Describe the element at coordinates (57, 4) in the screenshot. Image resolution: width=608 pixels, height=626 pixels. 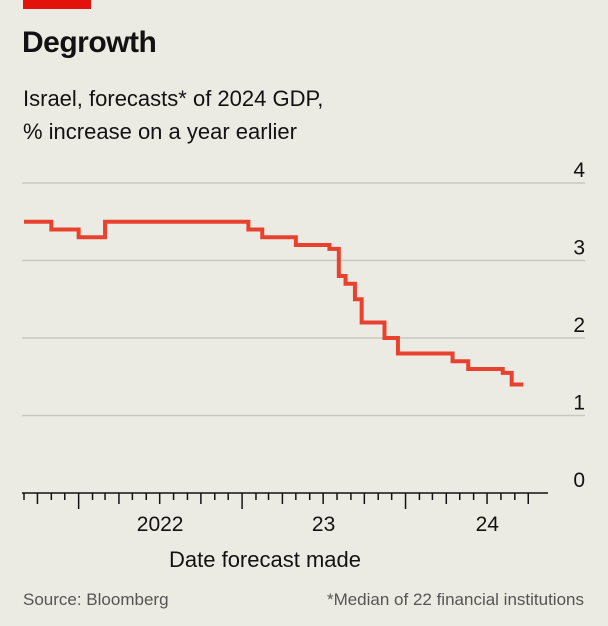
I see `brand-tag` at that location.